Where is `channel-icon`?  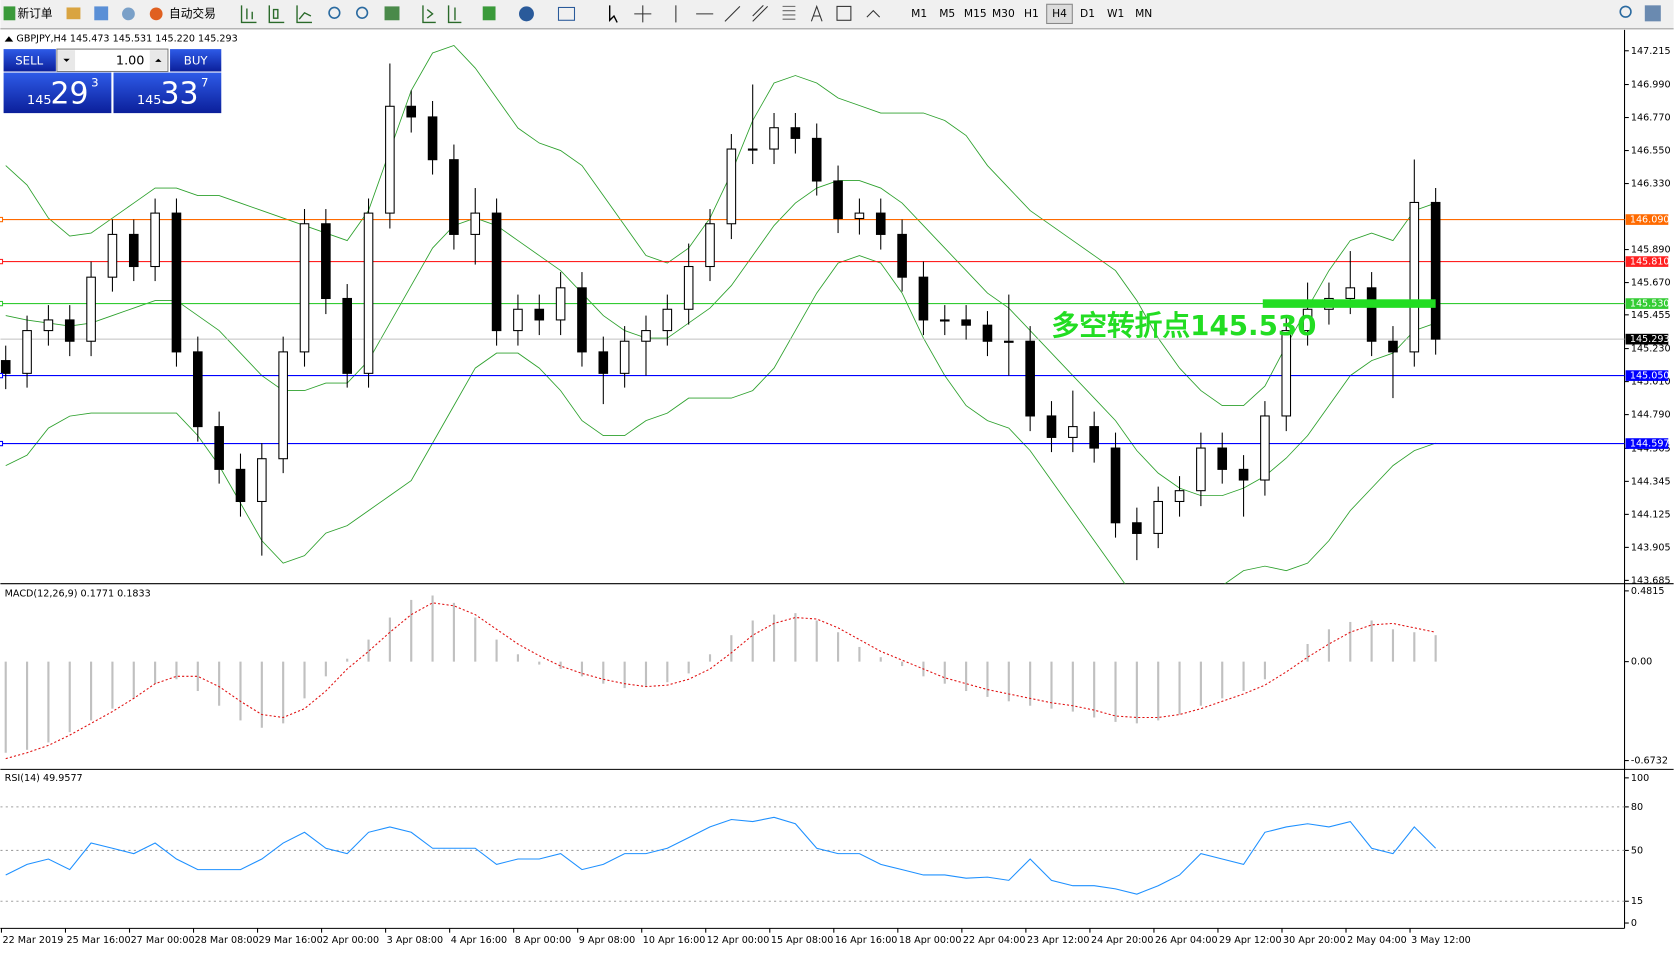 channel-icon is located at coordinates (760, 13).